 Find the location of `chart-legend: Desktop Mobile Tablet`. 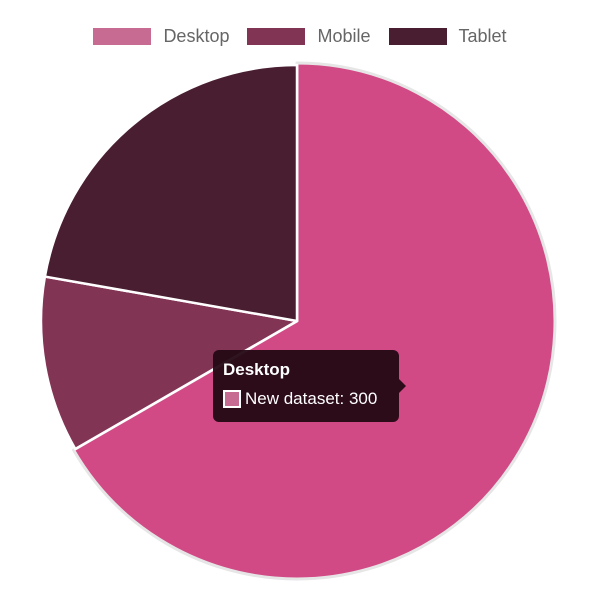

chart-legend: Desktop Mobile Tablet is located at coordinates (300, 36).